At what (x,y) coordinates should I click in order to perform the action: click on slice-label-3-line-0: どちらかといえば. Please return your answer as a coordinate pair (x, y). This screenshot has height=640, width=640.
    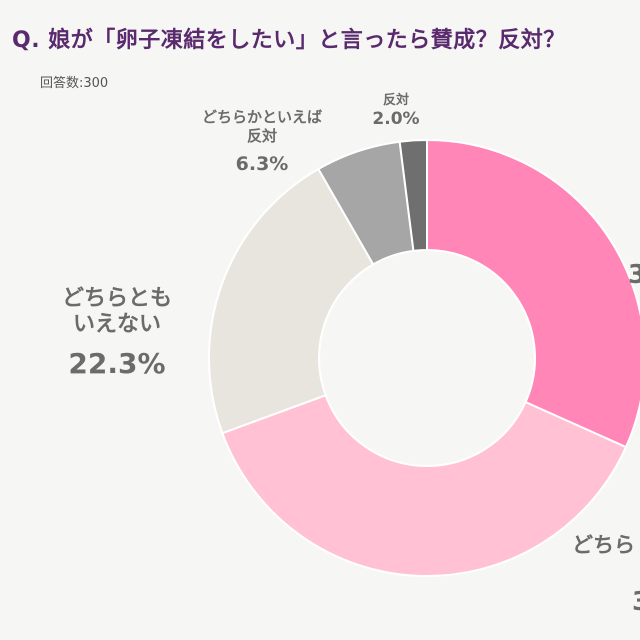
    Looking at the image, I should click on (262, 117).